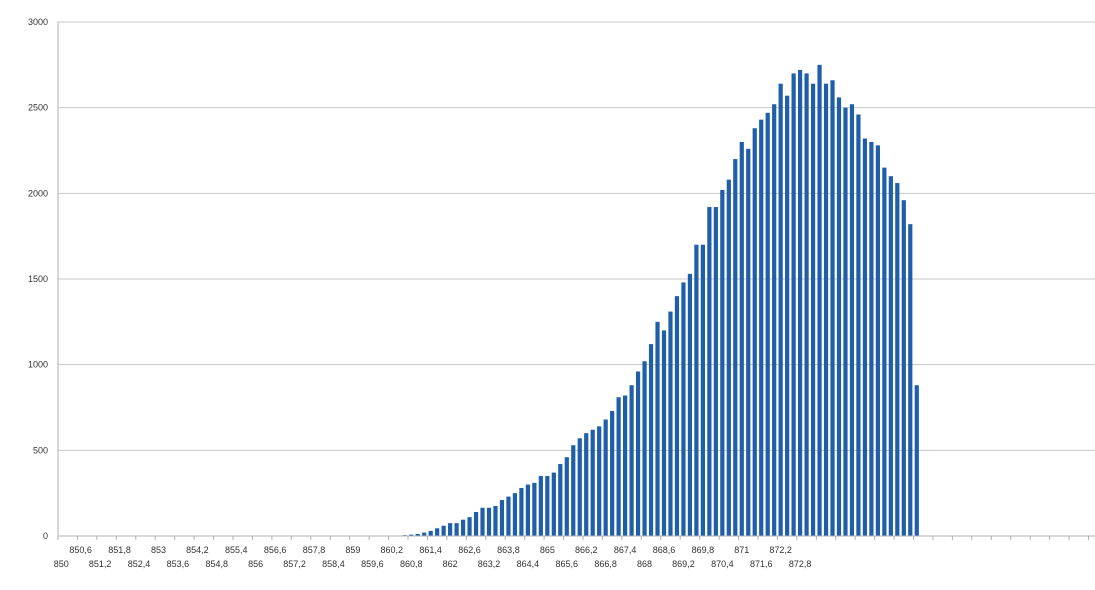 This screenshot has height=590, width=1095. Describe the element at coordinates (38, 108) in the screenshot. I see `y-tick-label: 2500` at that location.